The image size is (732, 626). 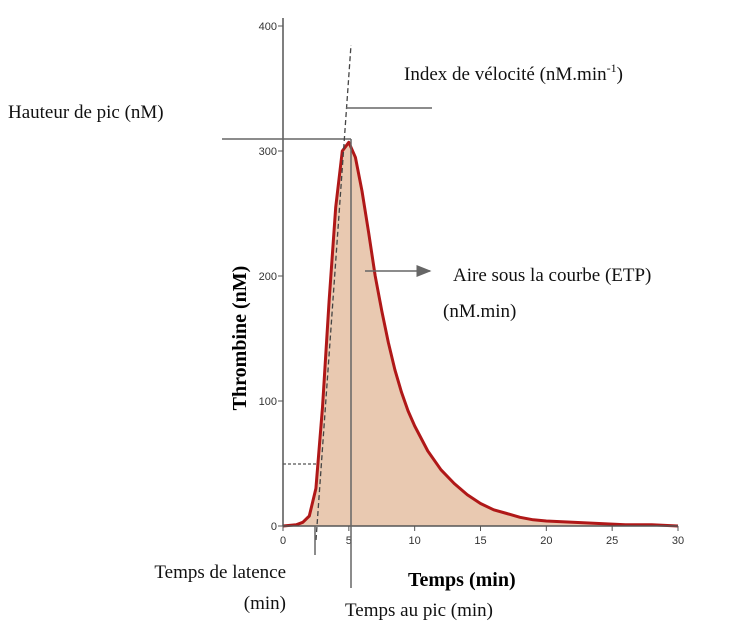 I want to click on peak-height-label: Hauteur de pic (nM), so click(x=86, y=112).